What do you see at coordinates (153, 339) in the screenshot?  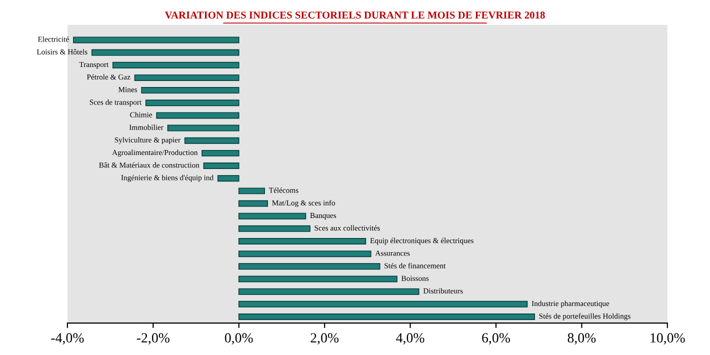 I see `x-tick-label: -2,0%` at bounding box center [153, 339].